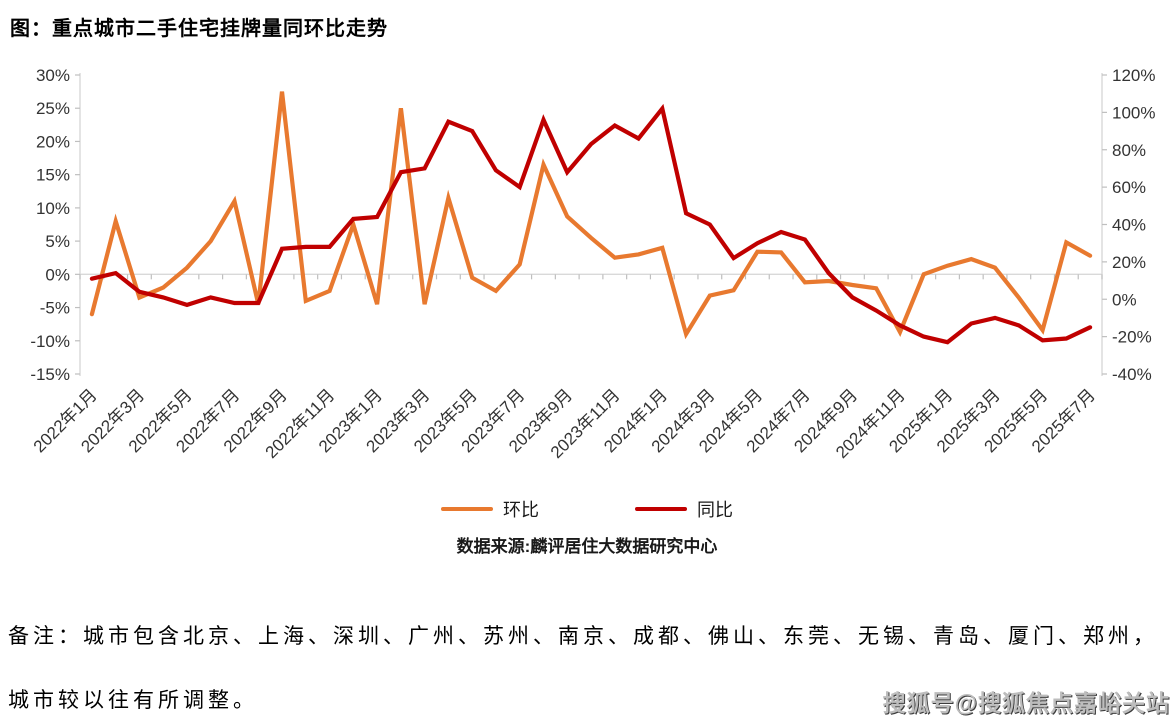 This screenshot has width=1174, height=721. I want to click on footnote-line-2: 城市较以往有所调整。, so click(133, 700).